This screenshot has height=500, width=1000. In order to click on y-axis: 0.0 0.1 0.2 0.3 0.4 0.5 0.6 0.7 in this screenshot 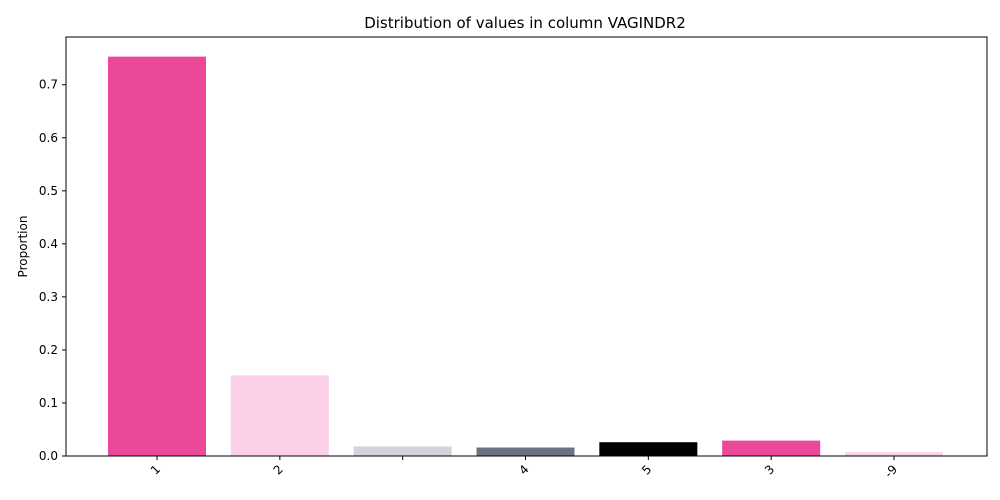, I will do `click(52, 270)`.